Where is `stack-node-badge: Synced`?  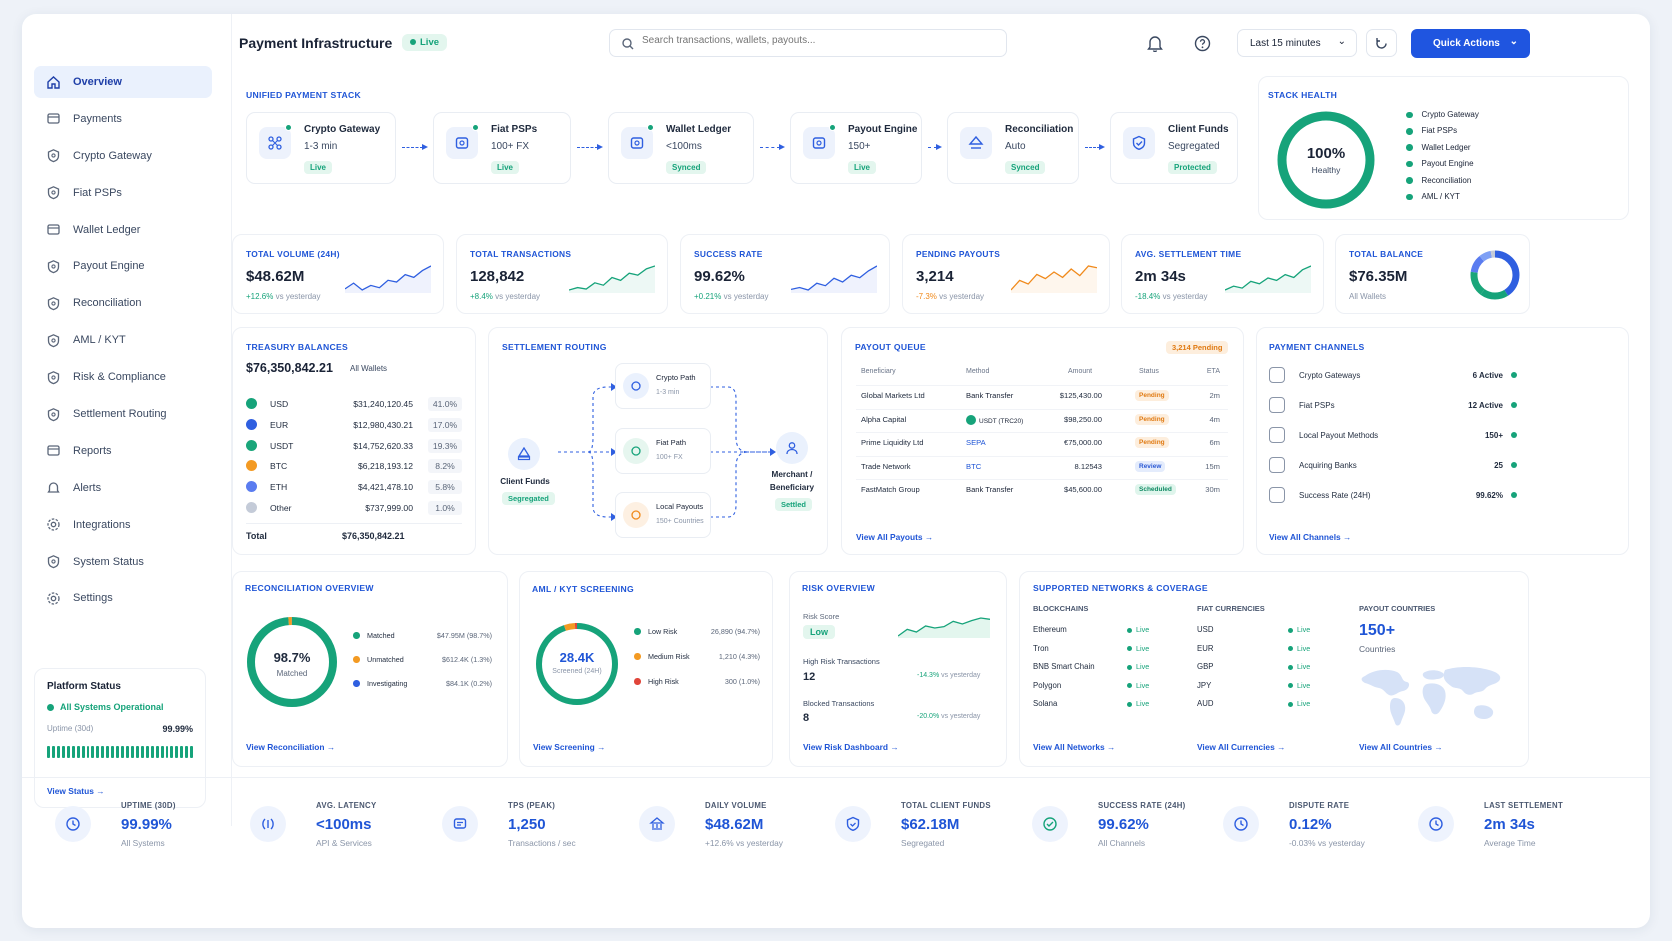
stack-node-badge: Synced is located at coordinates (1025, 167).